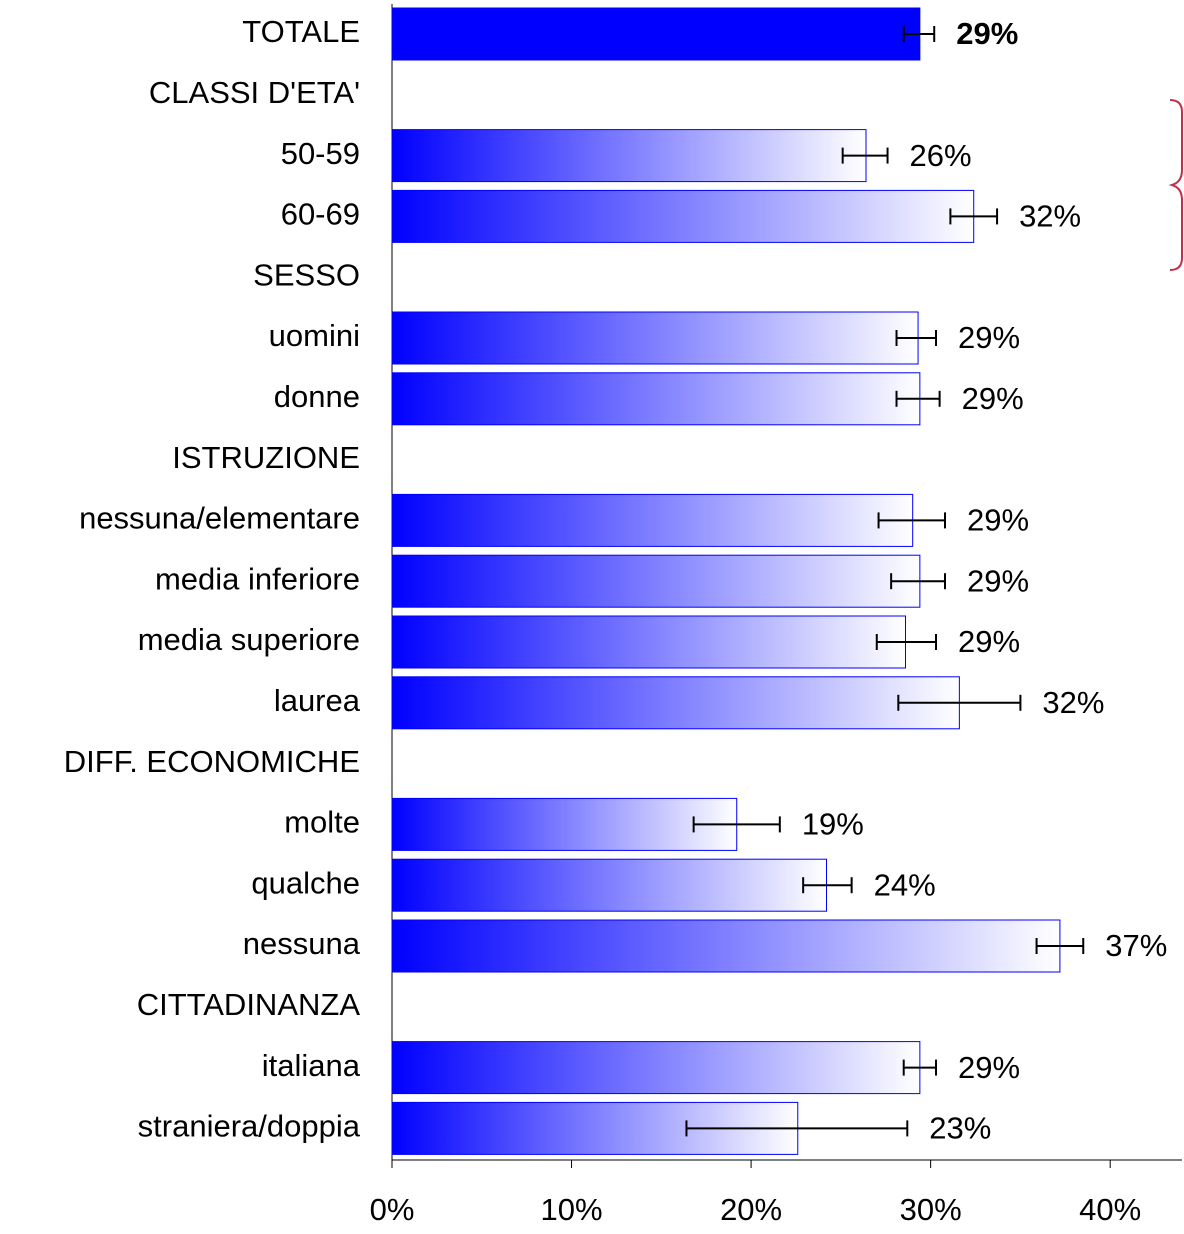 Image resolution: width=1184 pixels, height=1234 pixels. I want to click on category-label: CLASSI D'ETA', so click(254, 92).